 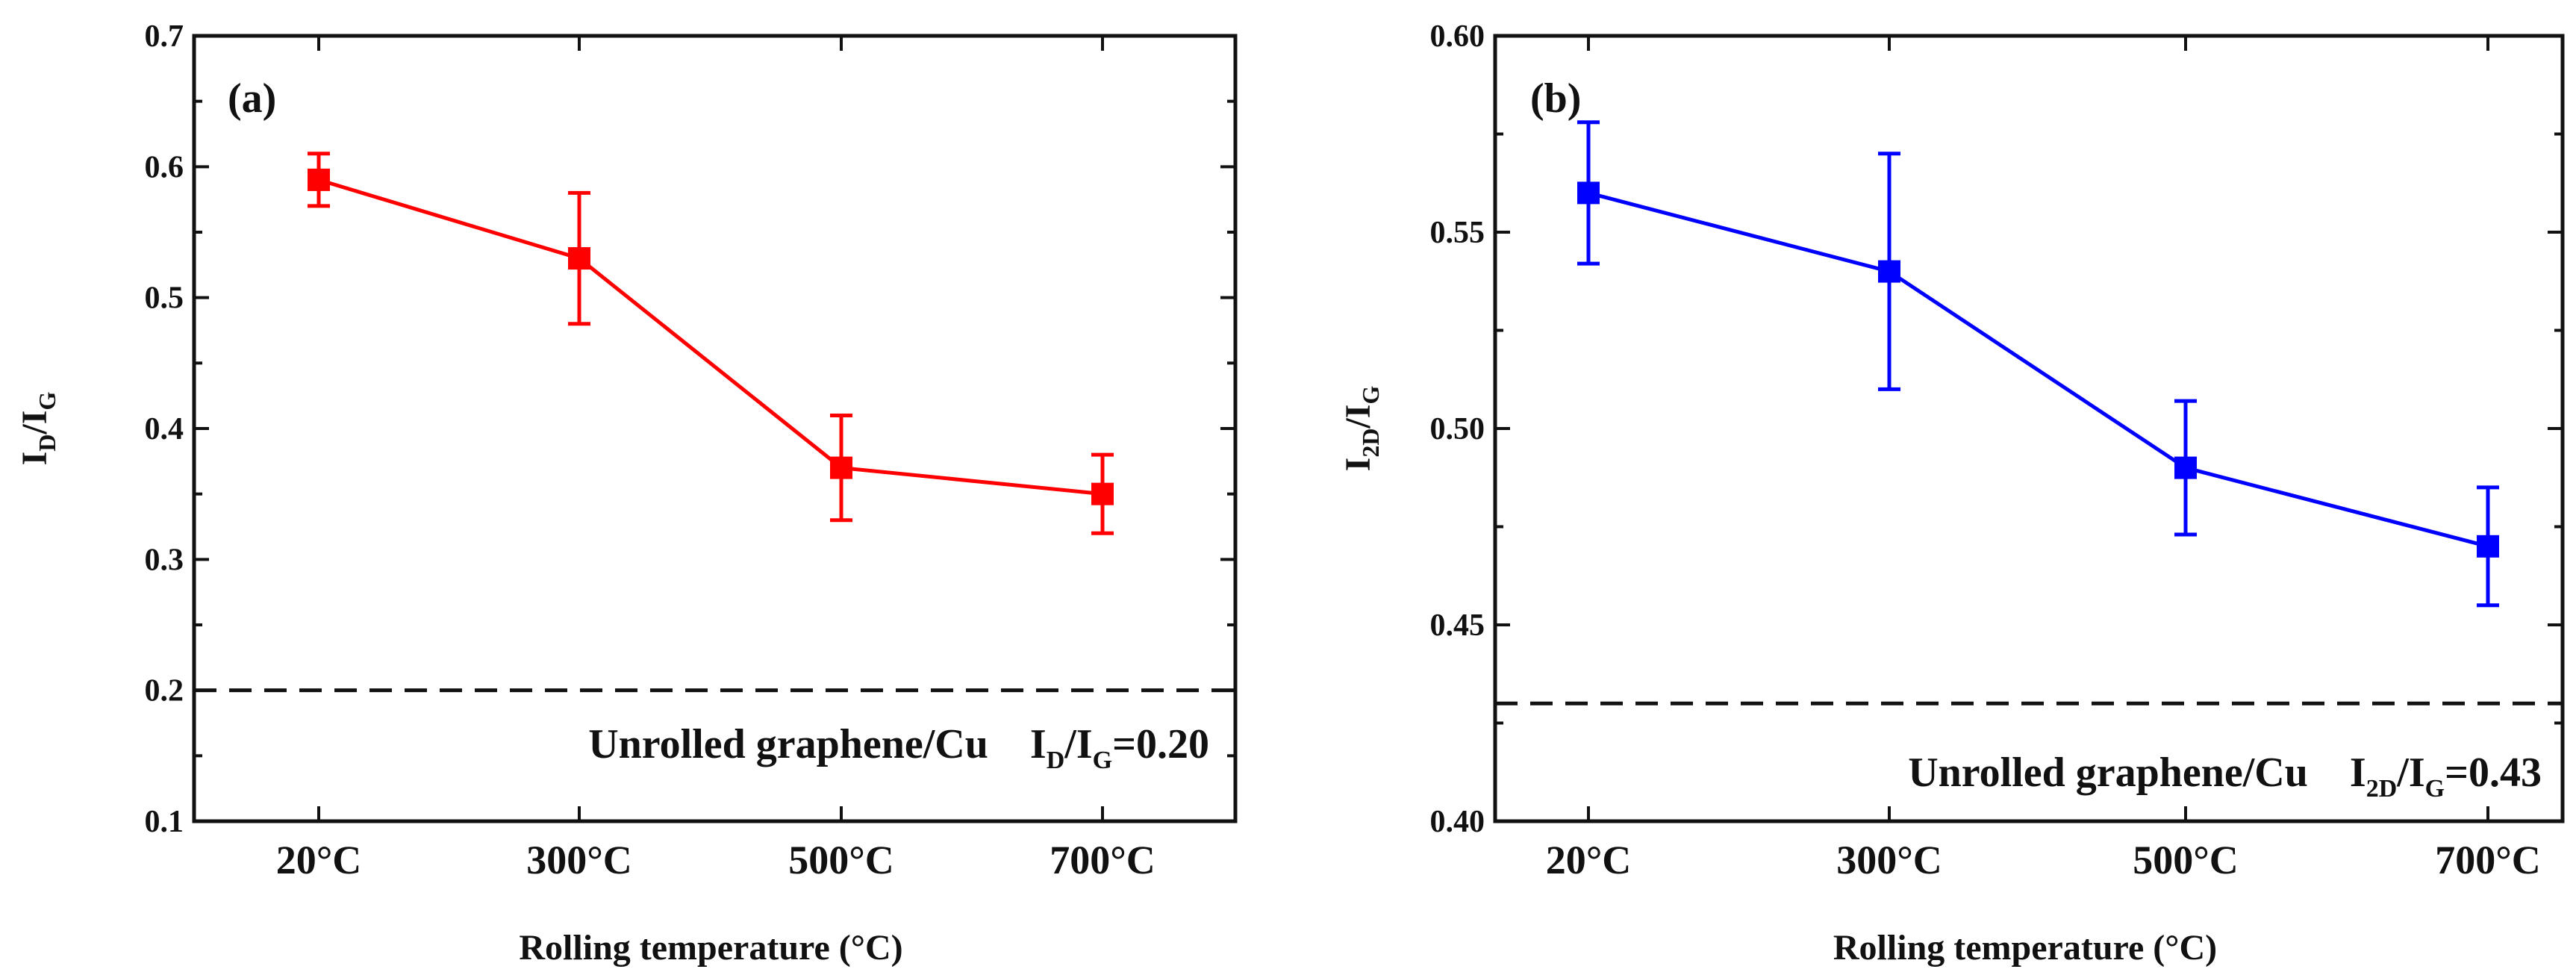 What do you see at coordinates (164, 36) in the screenshot?
I see `y-tick-label: 0.7` at bounding box center [164, 36].